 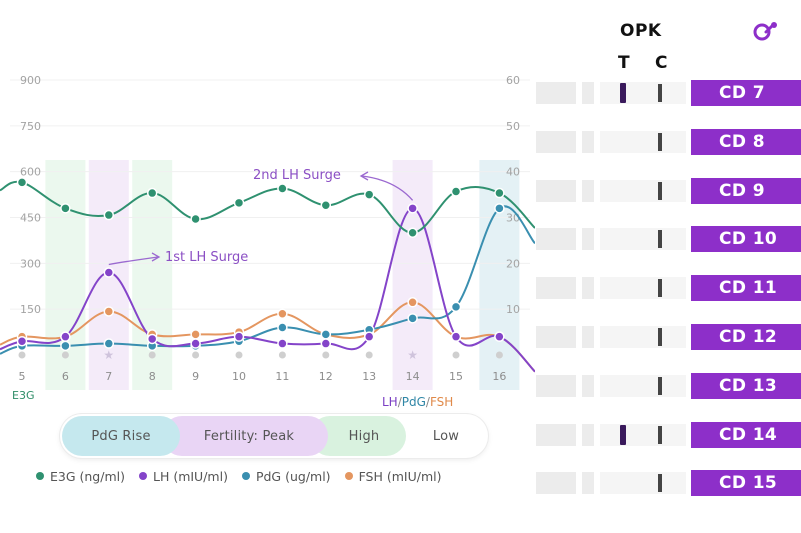 I want to click on annotation-2nd-lh-surge: 2nd LH Surge, so click(x=297, y=175).